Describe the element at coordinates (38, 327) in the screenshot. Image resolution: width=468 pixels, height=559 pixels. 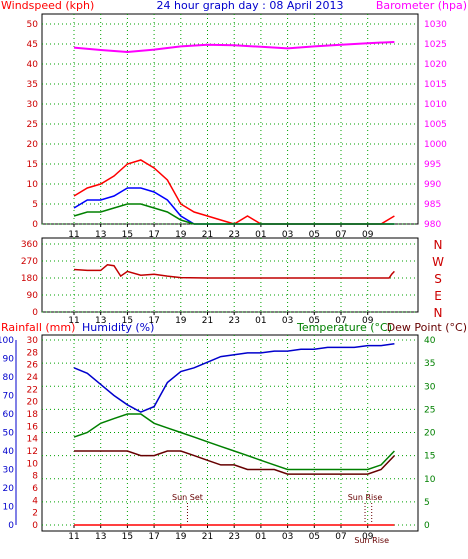
I see `rainfall-axis-label: Rainfall (mm)` at that location.